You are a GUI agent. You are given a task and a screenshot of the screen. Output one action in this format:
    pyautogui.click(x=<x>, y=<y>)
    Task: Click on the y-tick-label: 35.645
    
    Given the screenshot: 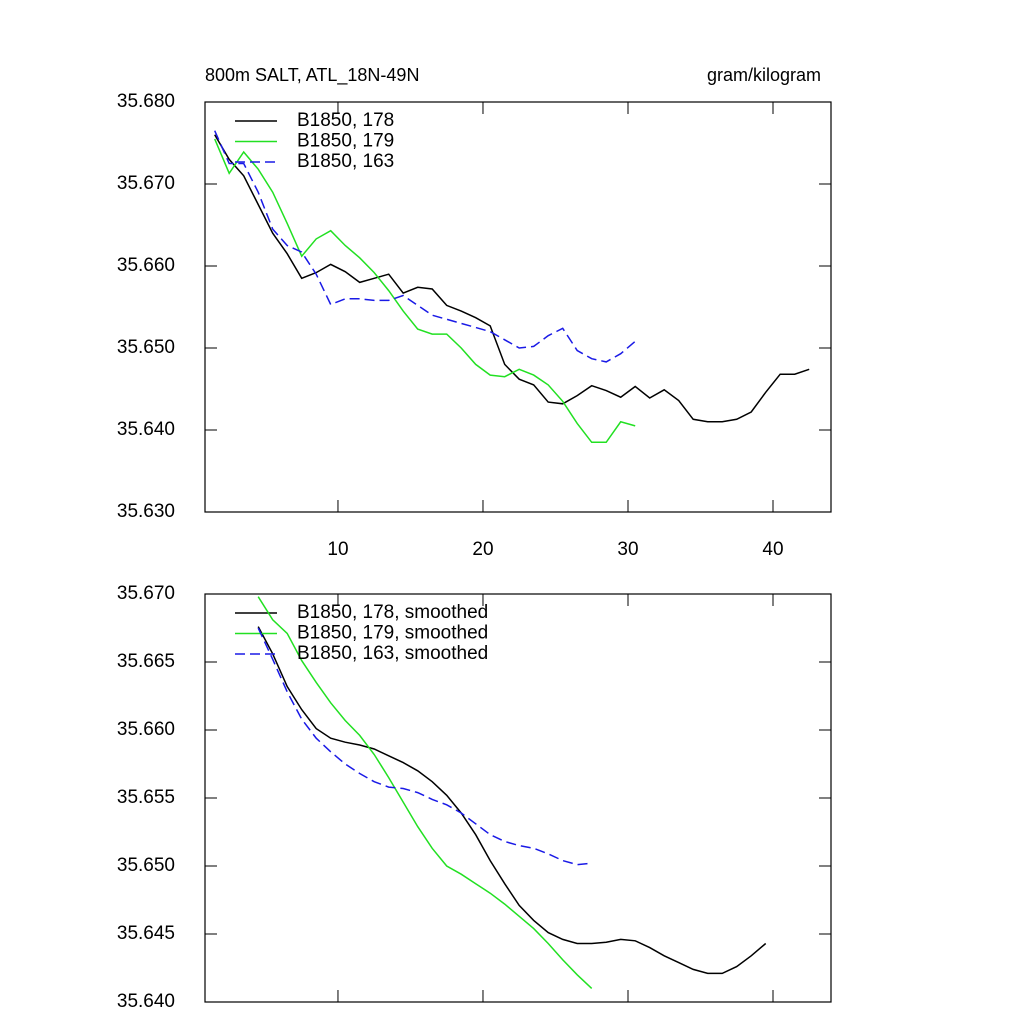 What is the action you would take?
    pyautogui.click(x=146, y=933)
    